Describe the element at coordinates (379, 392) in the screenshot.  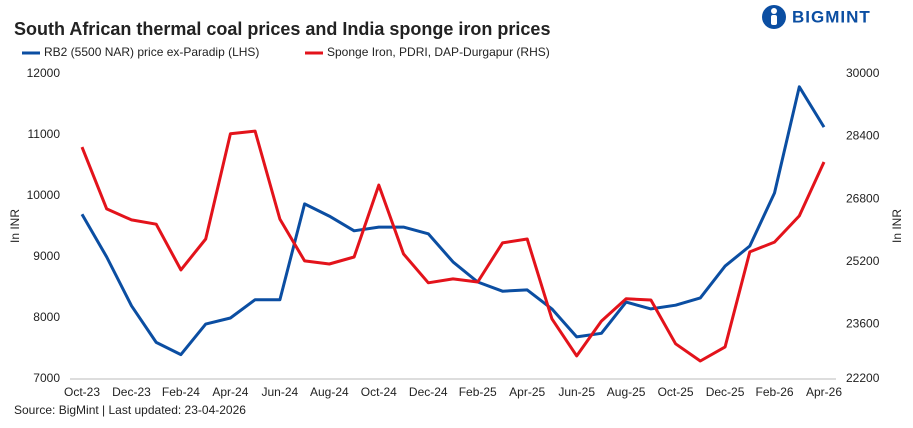
I see `x-tick-label: Oct-24` at that location.